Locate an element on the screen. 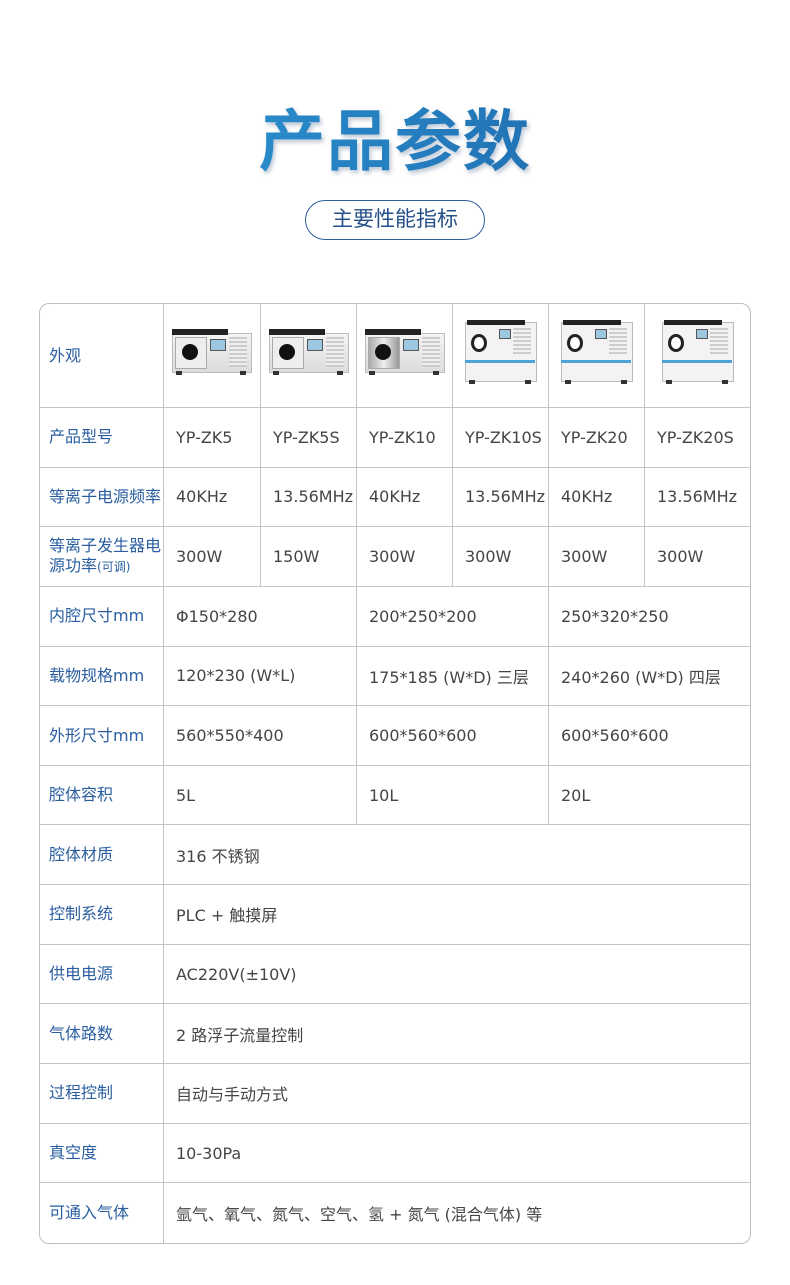  model-cell: YP-ZK20S is located at coordinates (697, 438).